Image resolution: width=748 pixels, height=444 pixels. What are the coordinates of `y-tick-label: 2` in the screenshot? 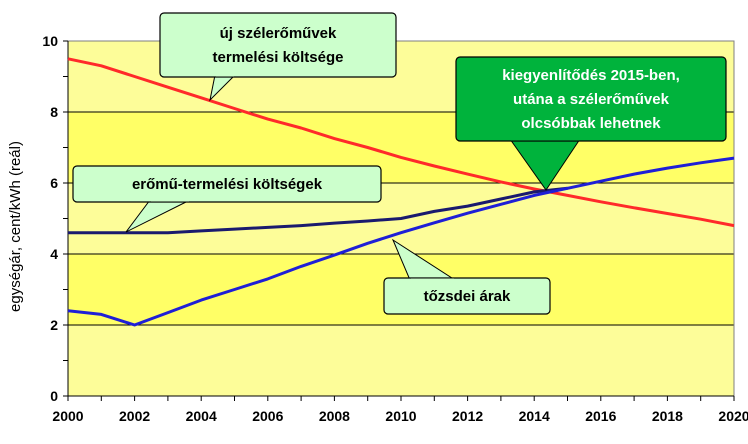 It's located at (54, 325).